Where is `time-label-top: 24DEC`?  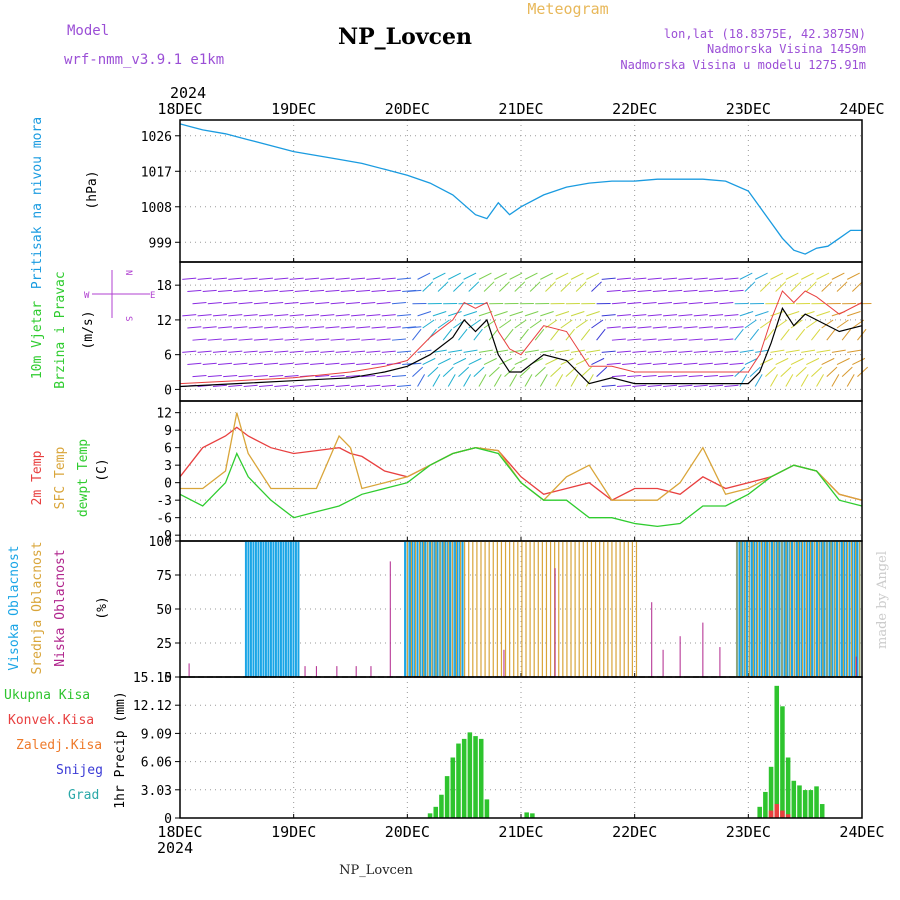 time-label-top: 24DEC is located at coordinates (861, 109).